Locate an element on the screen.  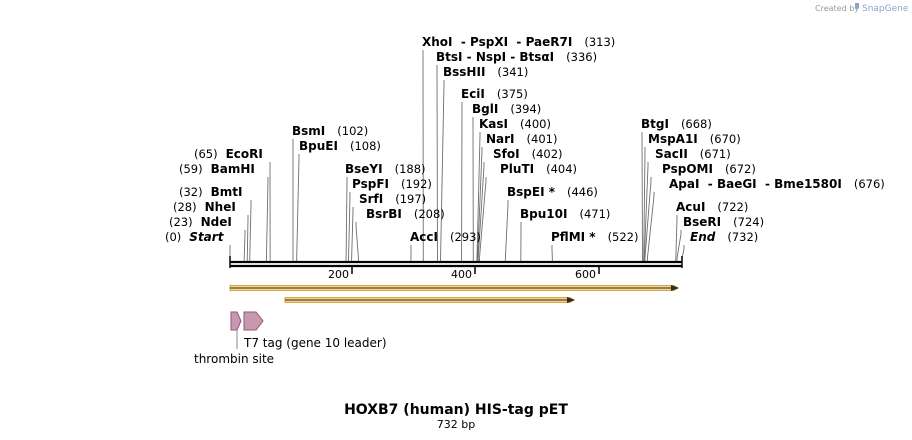
leader-line-sfoi is located at coordinates (481, 211).